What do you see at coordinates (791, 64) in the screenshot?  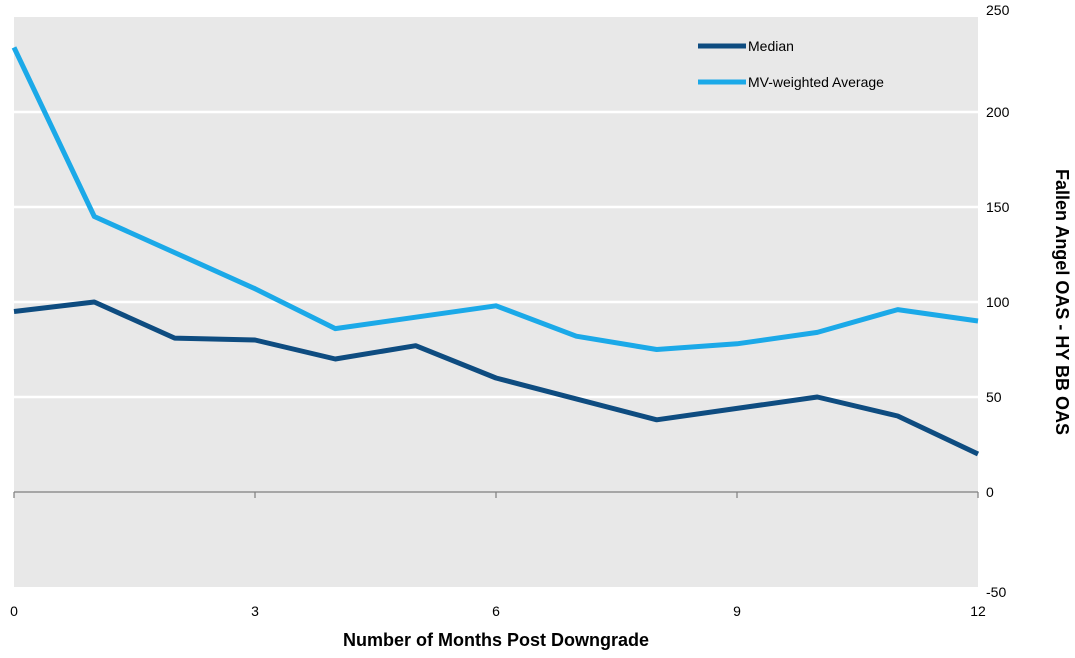 I see `legend: Median MV-weighted Average` at bounding box center [791, 64].